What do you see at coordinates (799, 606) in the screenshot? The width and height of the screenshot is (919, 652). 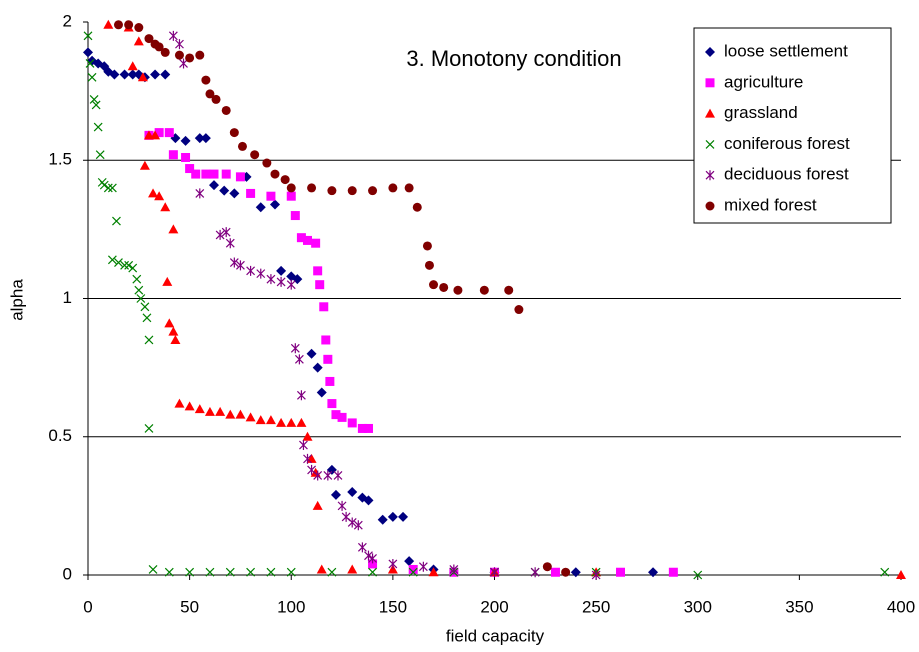 I see `x-tick-label: 350` at bounding box center [799, 606].